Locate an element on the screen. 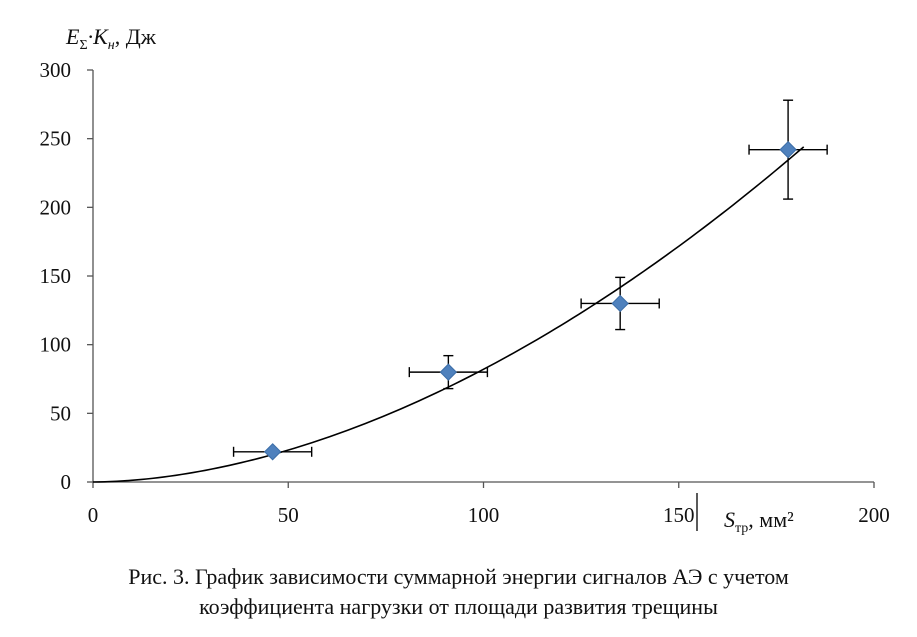 The width and height of the screenshot is (917, 637). y-tick-label: 200 is located at coordinates (56, 207).